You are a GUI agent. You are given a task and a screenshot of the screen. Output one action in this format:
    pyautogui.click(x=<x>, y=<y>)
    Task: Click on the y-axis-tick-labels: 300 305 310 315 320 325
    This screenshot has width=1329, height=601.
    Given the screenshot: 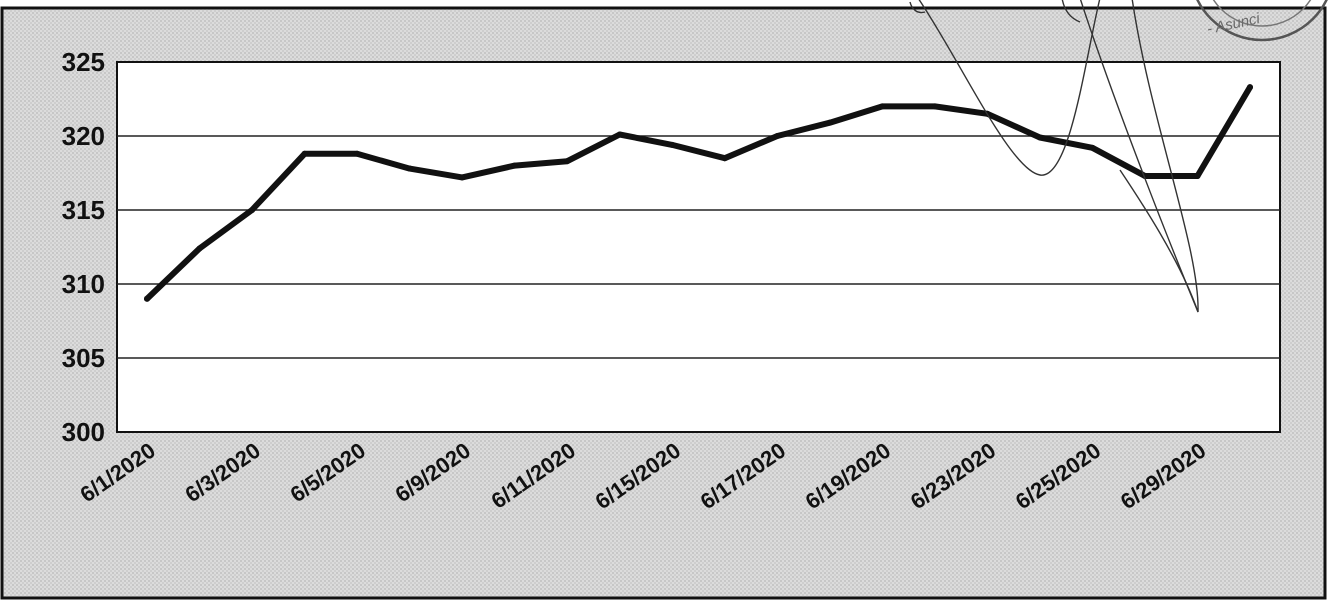 What is the action you would take?
    pyautogui.click(x=83, y=247)
    